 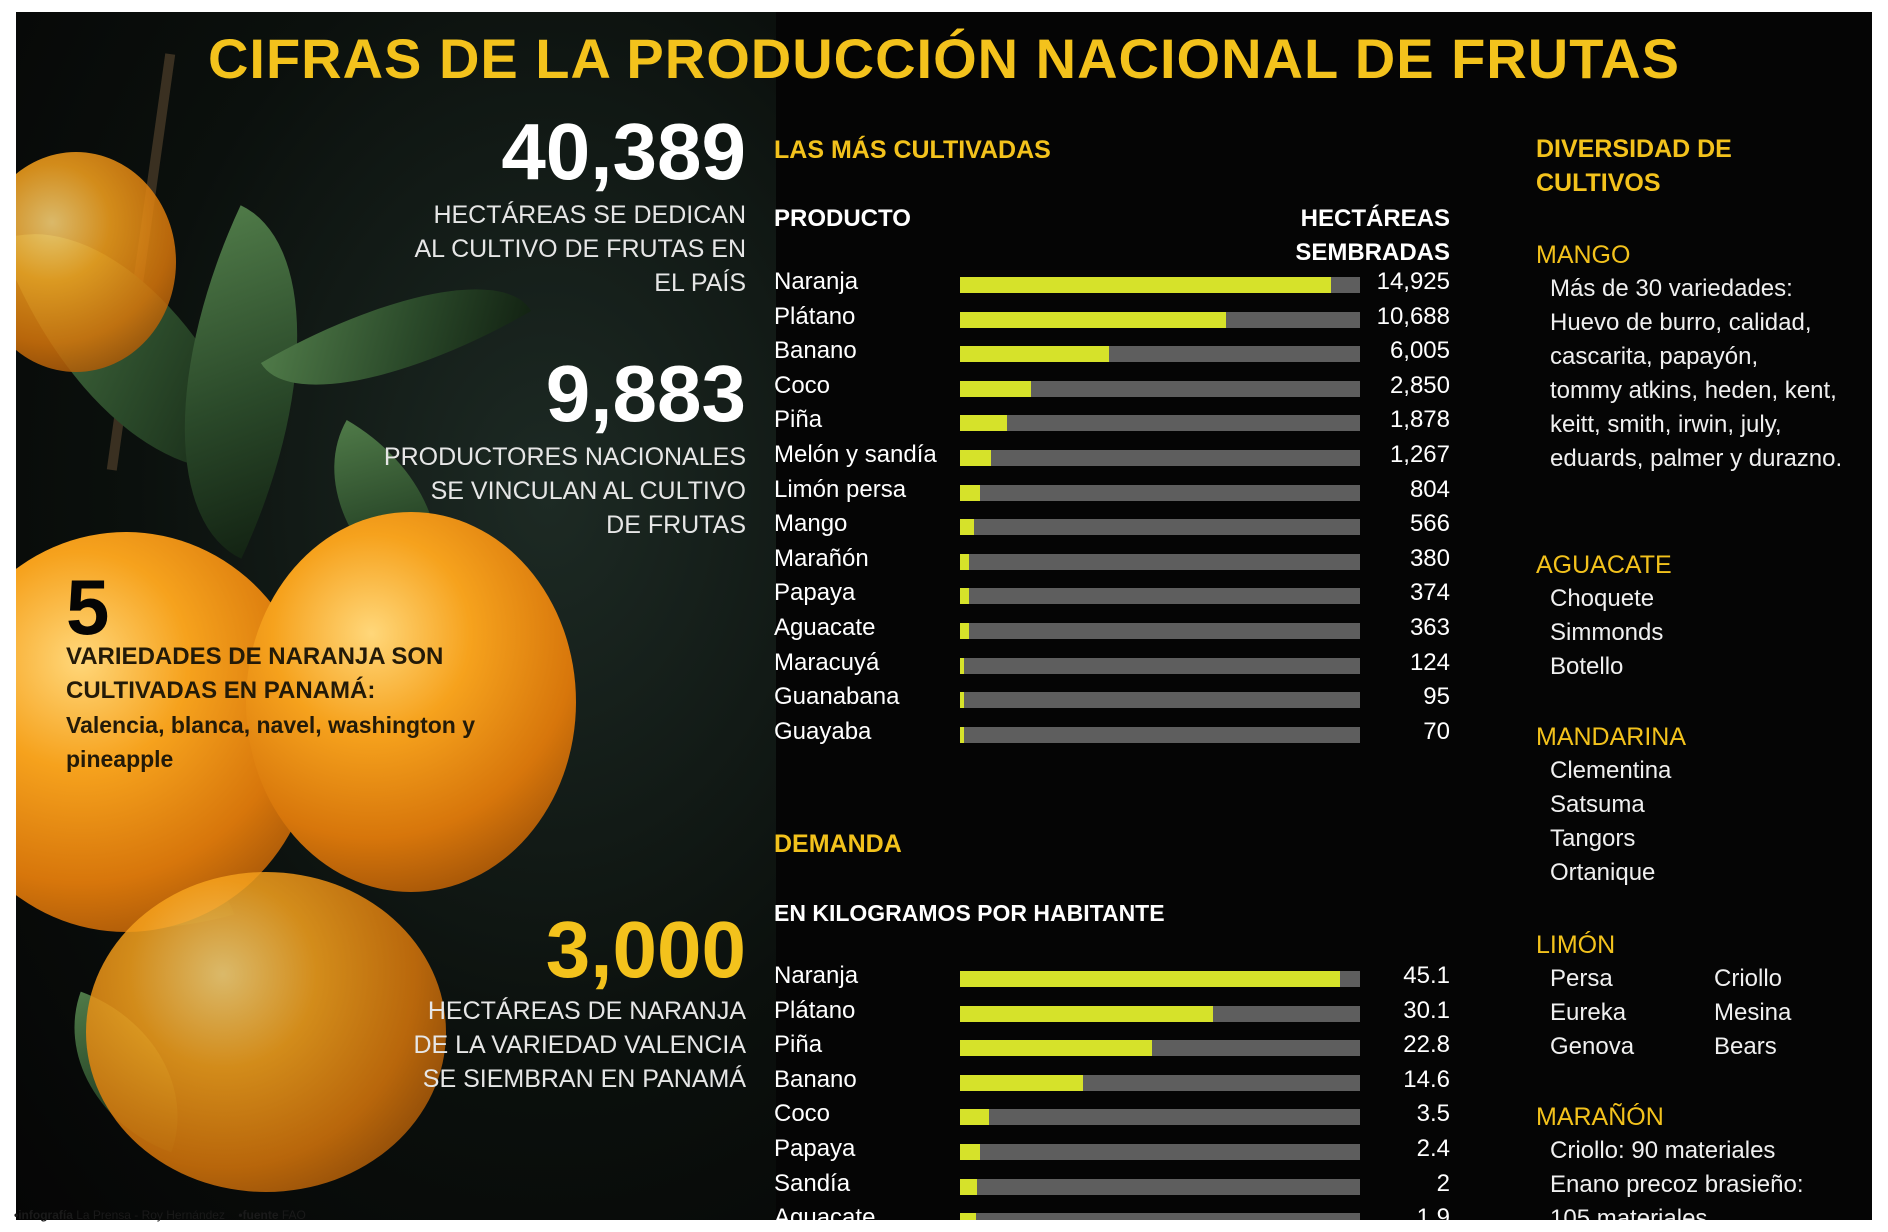 I want to click on stat-line: PRODUCTORES NACIONALES, so click(x=564, y=457).